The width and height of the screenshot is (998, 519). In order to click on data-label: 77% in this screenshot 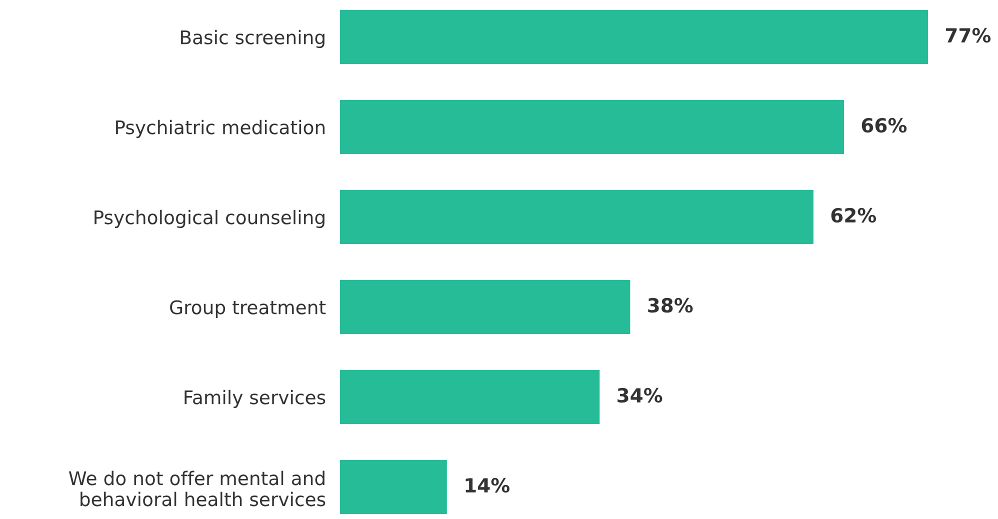, I will do `click(968, 35)`.